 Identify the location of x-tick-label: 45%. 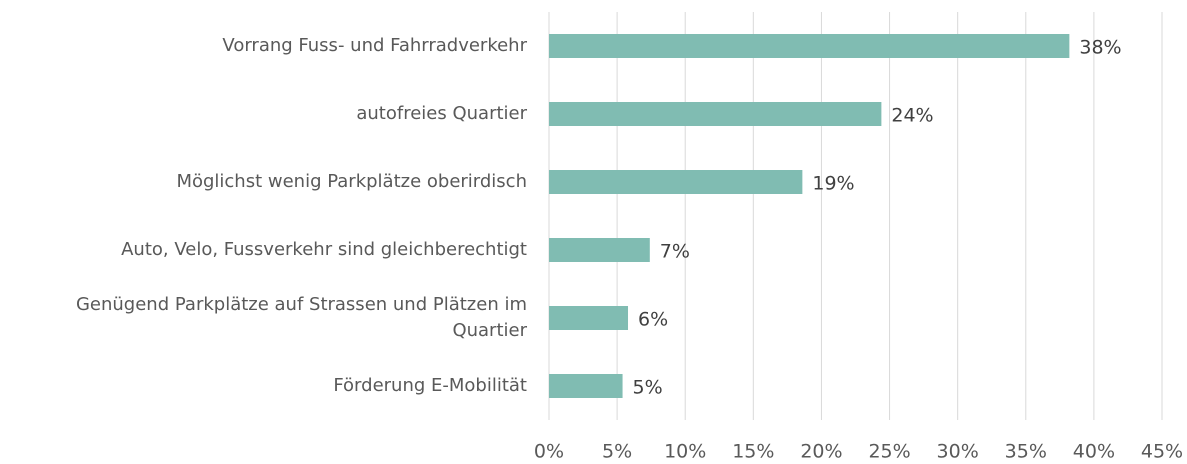
(1162, 452).